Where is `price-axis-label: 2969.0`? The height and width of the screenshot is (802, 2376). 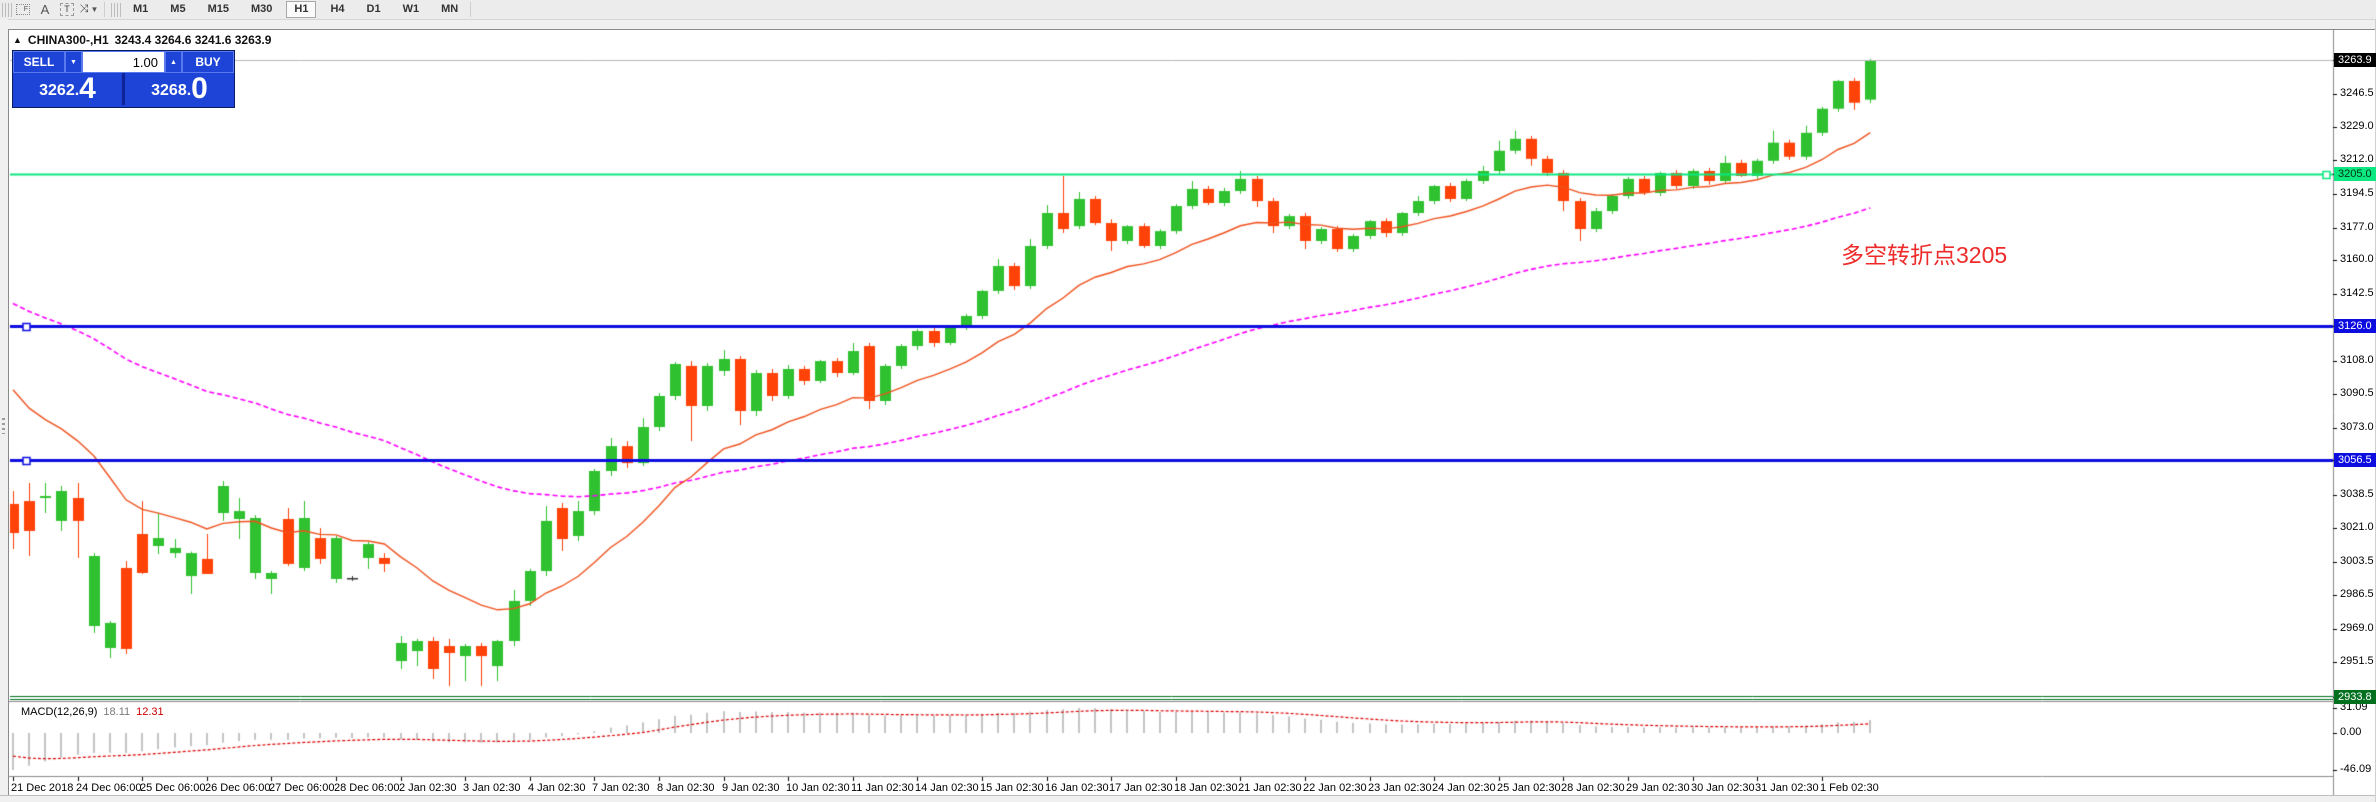 price-axis-label: 2969.0 is located at coordinates (2357, 628).